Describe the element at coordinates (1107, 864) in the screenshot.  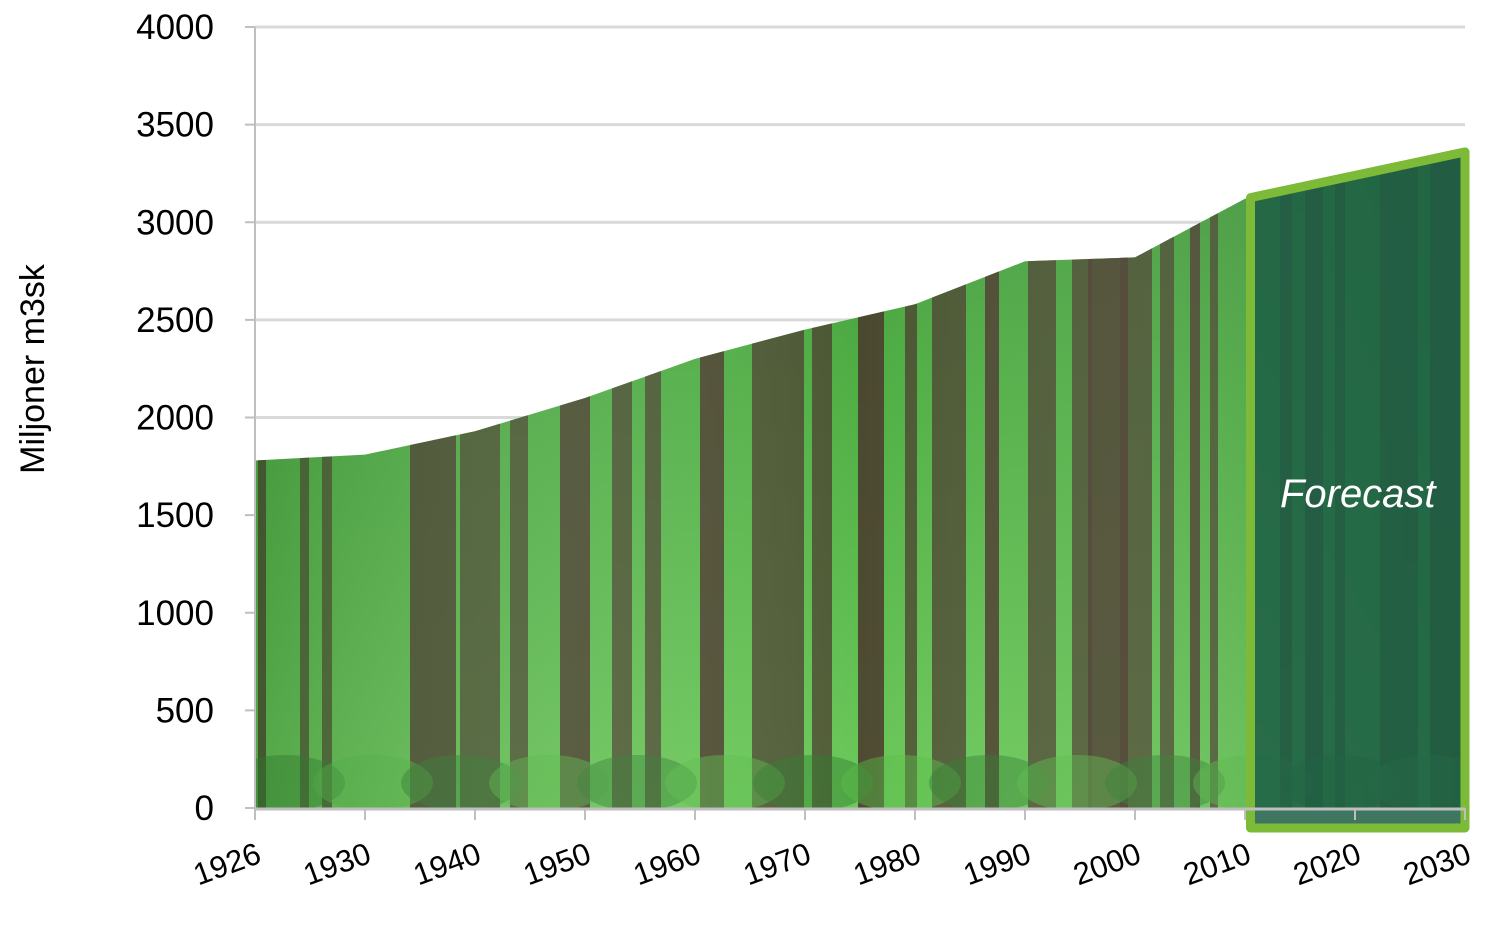
I see `x-tick-label-2000: 2000` at that location.